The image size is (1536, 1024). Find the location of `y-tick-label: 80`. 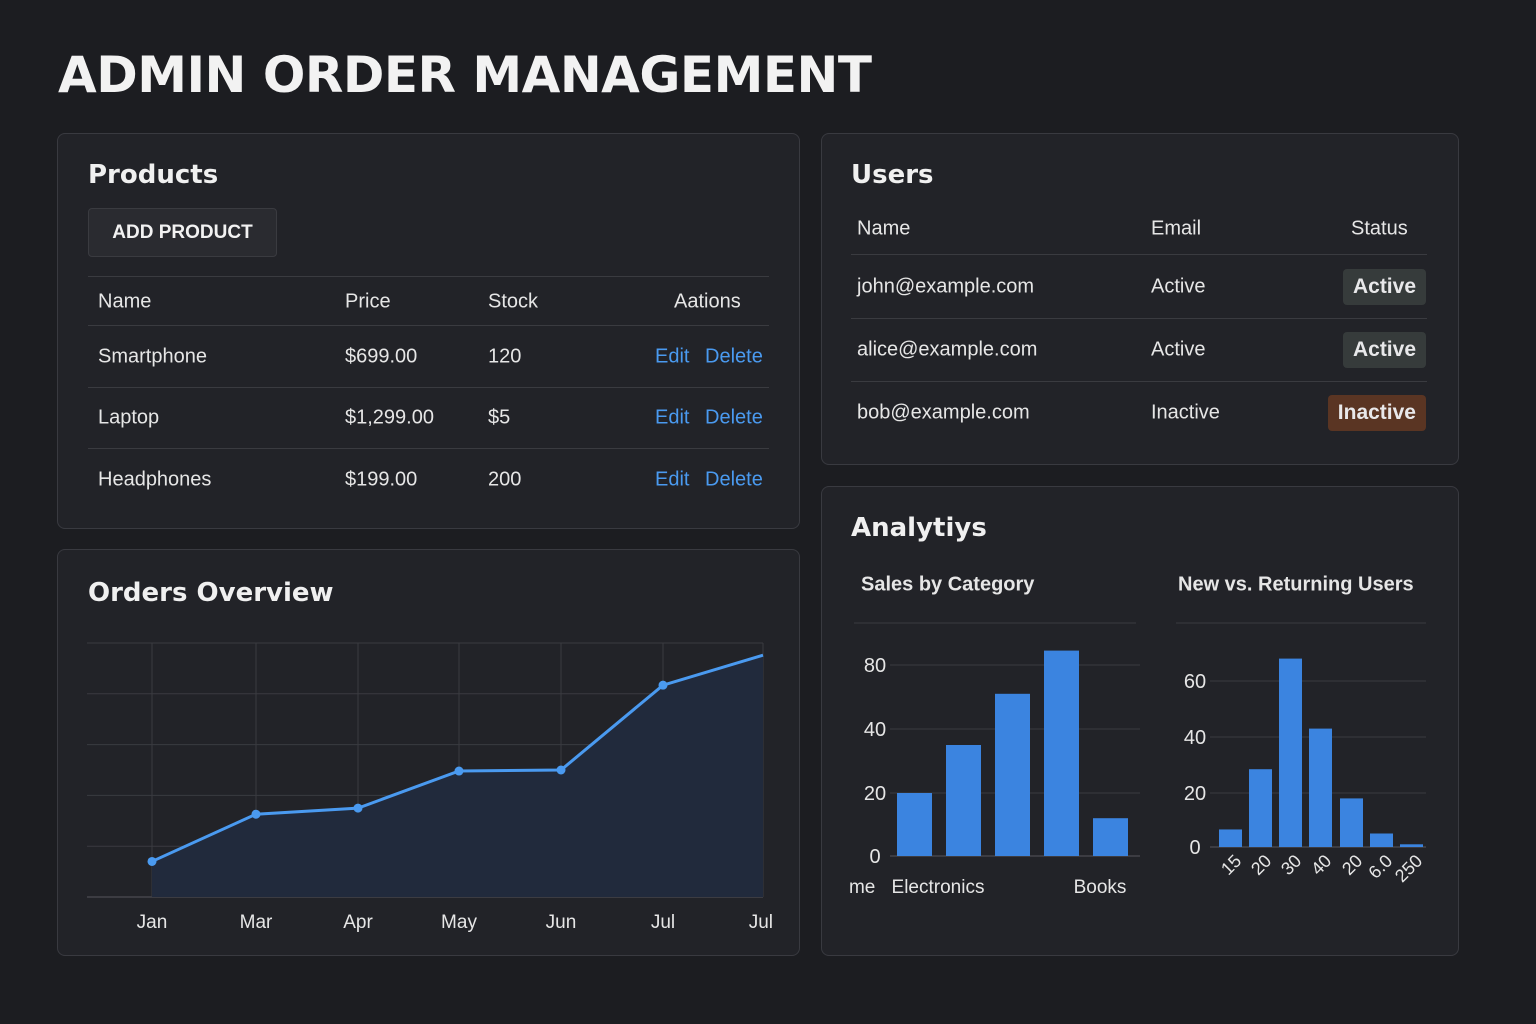

y-tick-label: 80 is located at coordinates (875, 666).